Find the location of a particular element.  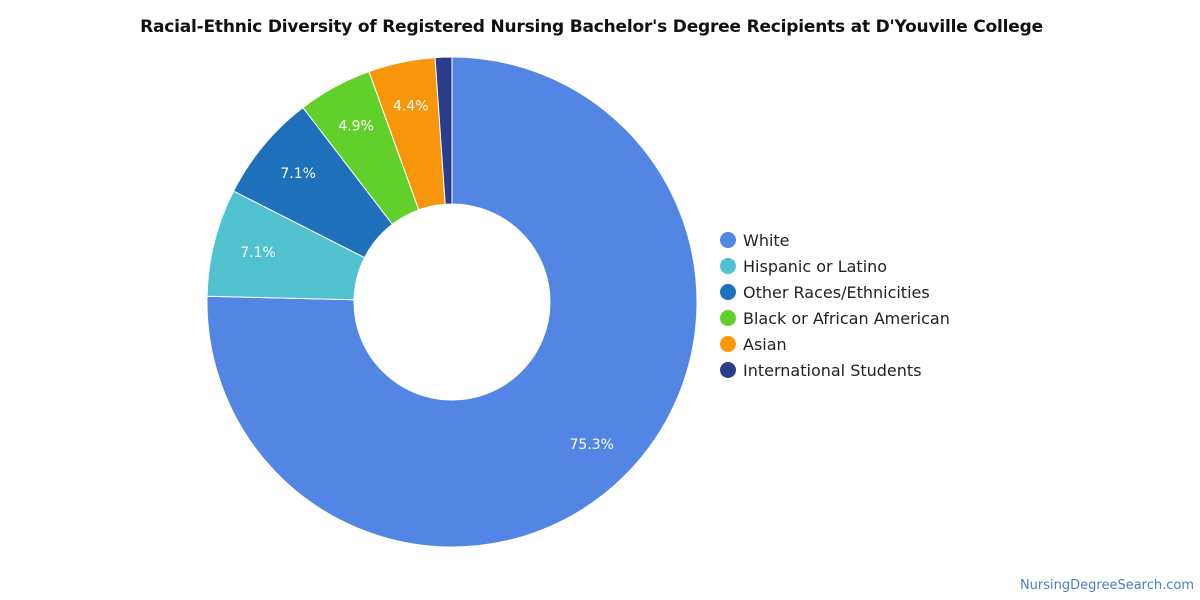

legend-label: Other Races/Ethnicities is located at coordinates (836, 292).